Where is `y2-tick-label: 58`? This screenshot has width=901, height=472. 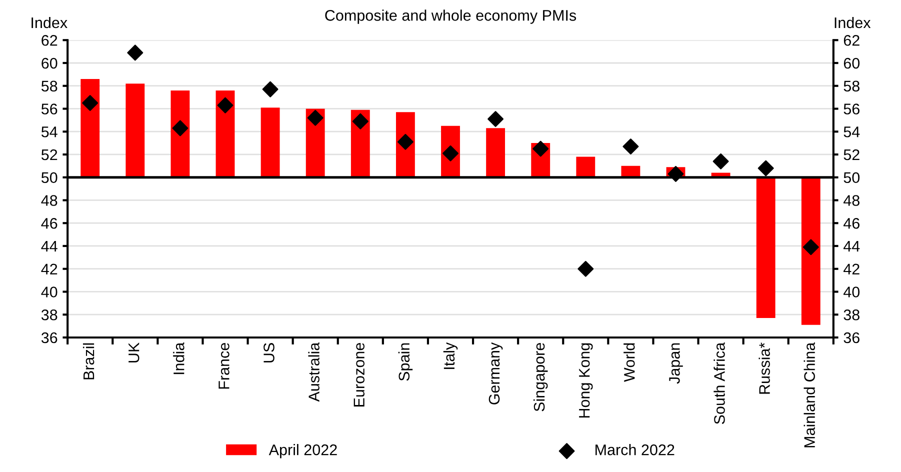 y2-tick-label: 58 is located at coordinates (852, 86).